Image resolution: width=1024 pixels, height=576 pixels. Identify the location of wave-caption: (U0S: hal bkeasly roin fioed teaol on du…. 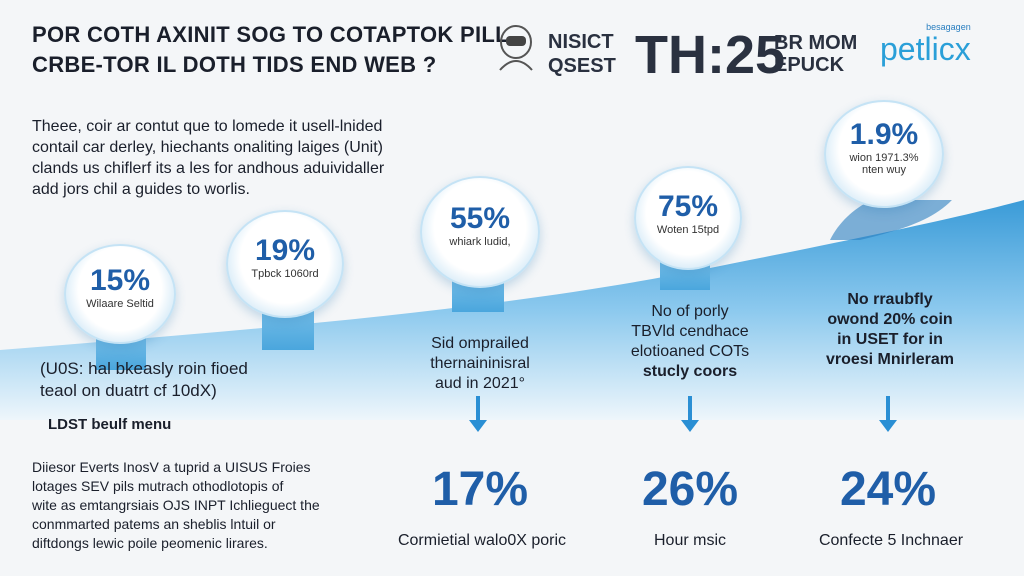
(144, 379).